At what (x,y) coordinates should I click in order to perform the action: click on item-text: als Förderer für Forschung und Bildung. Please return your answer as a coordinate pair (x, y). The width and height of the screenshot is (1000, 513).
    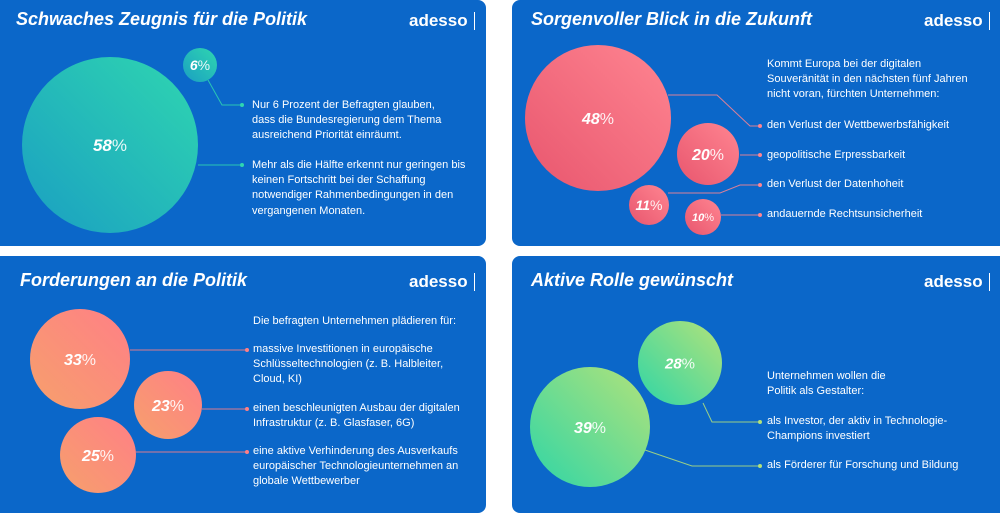
    Looking at the image, I should click on (863, 465).